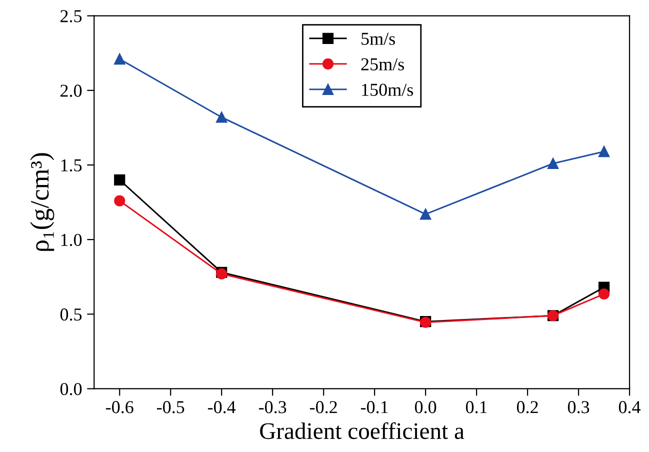 The height and width of the screenshot is (452, 649). Describe the element at coordinates (362, 431) in the screenshot. I see `x-axis-title: Gradient coefficient a` at that location.